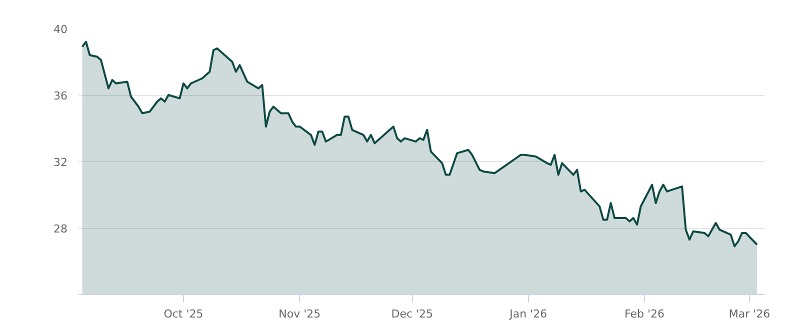 Image resolution: width=800 pixels, height=324 pixels. What do you see at coordinates (412, 314) in the screenshot?
I see `x-tick-label: Dec '25` at bounding box center [412, 314].